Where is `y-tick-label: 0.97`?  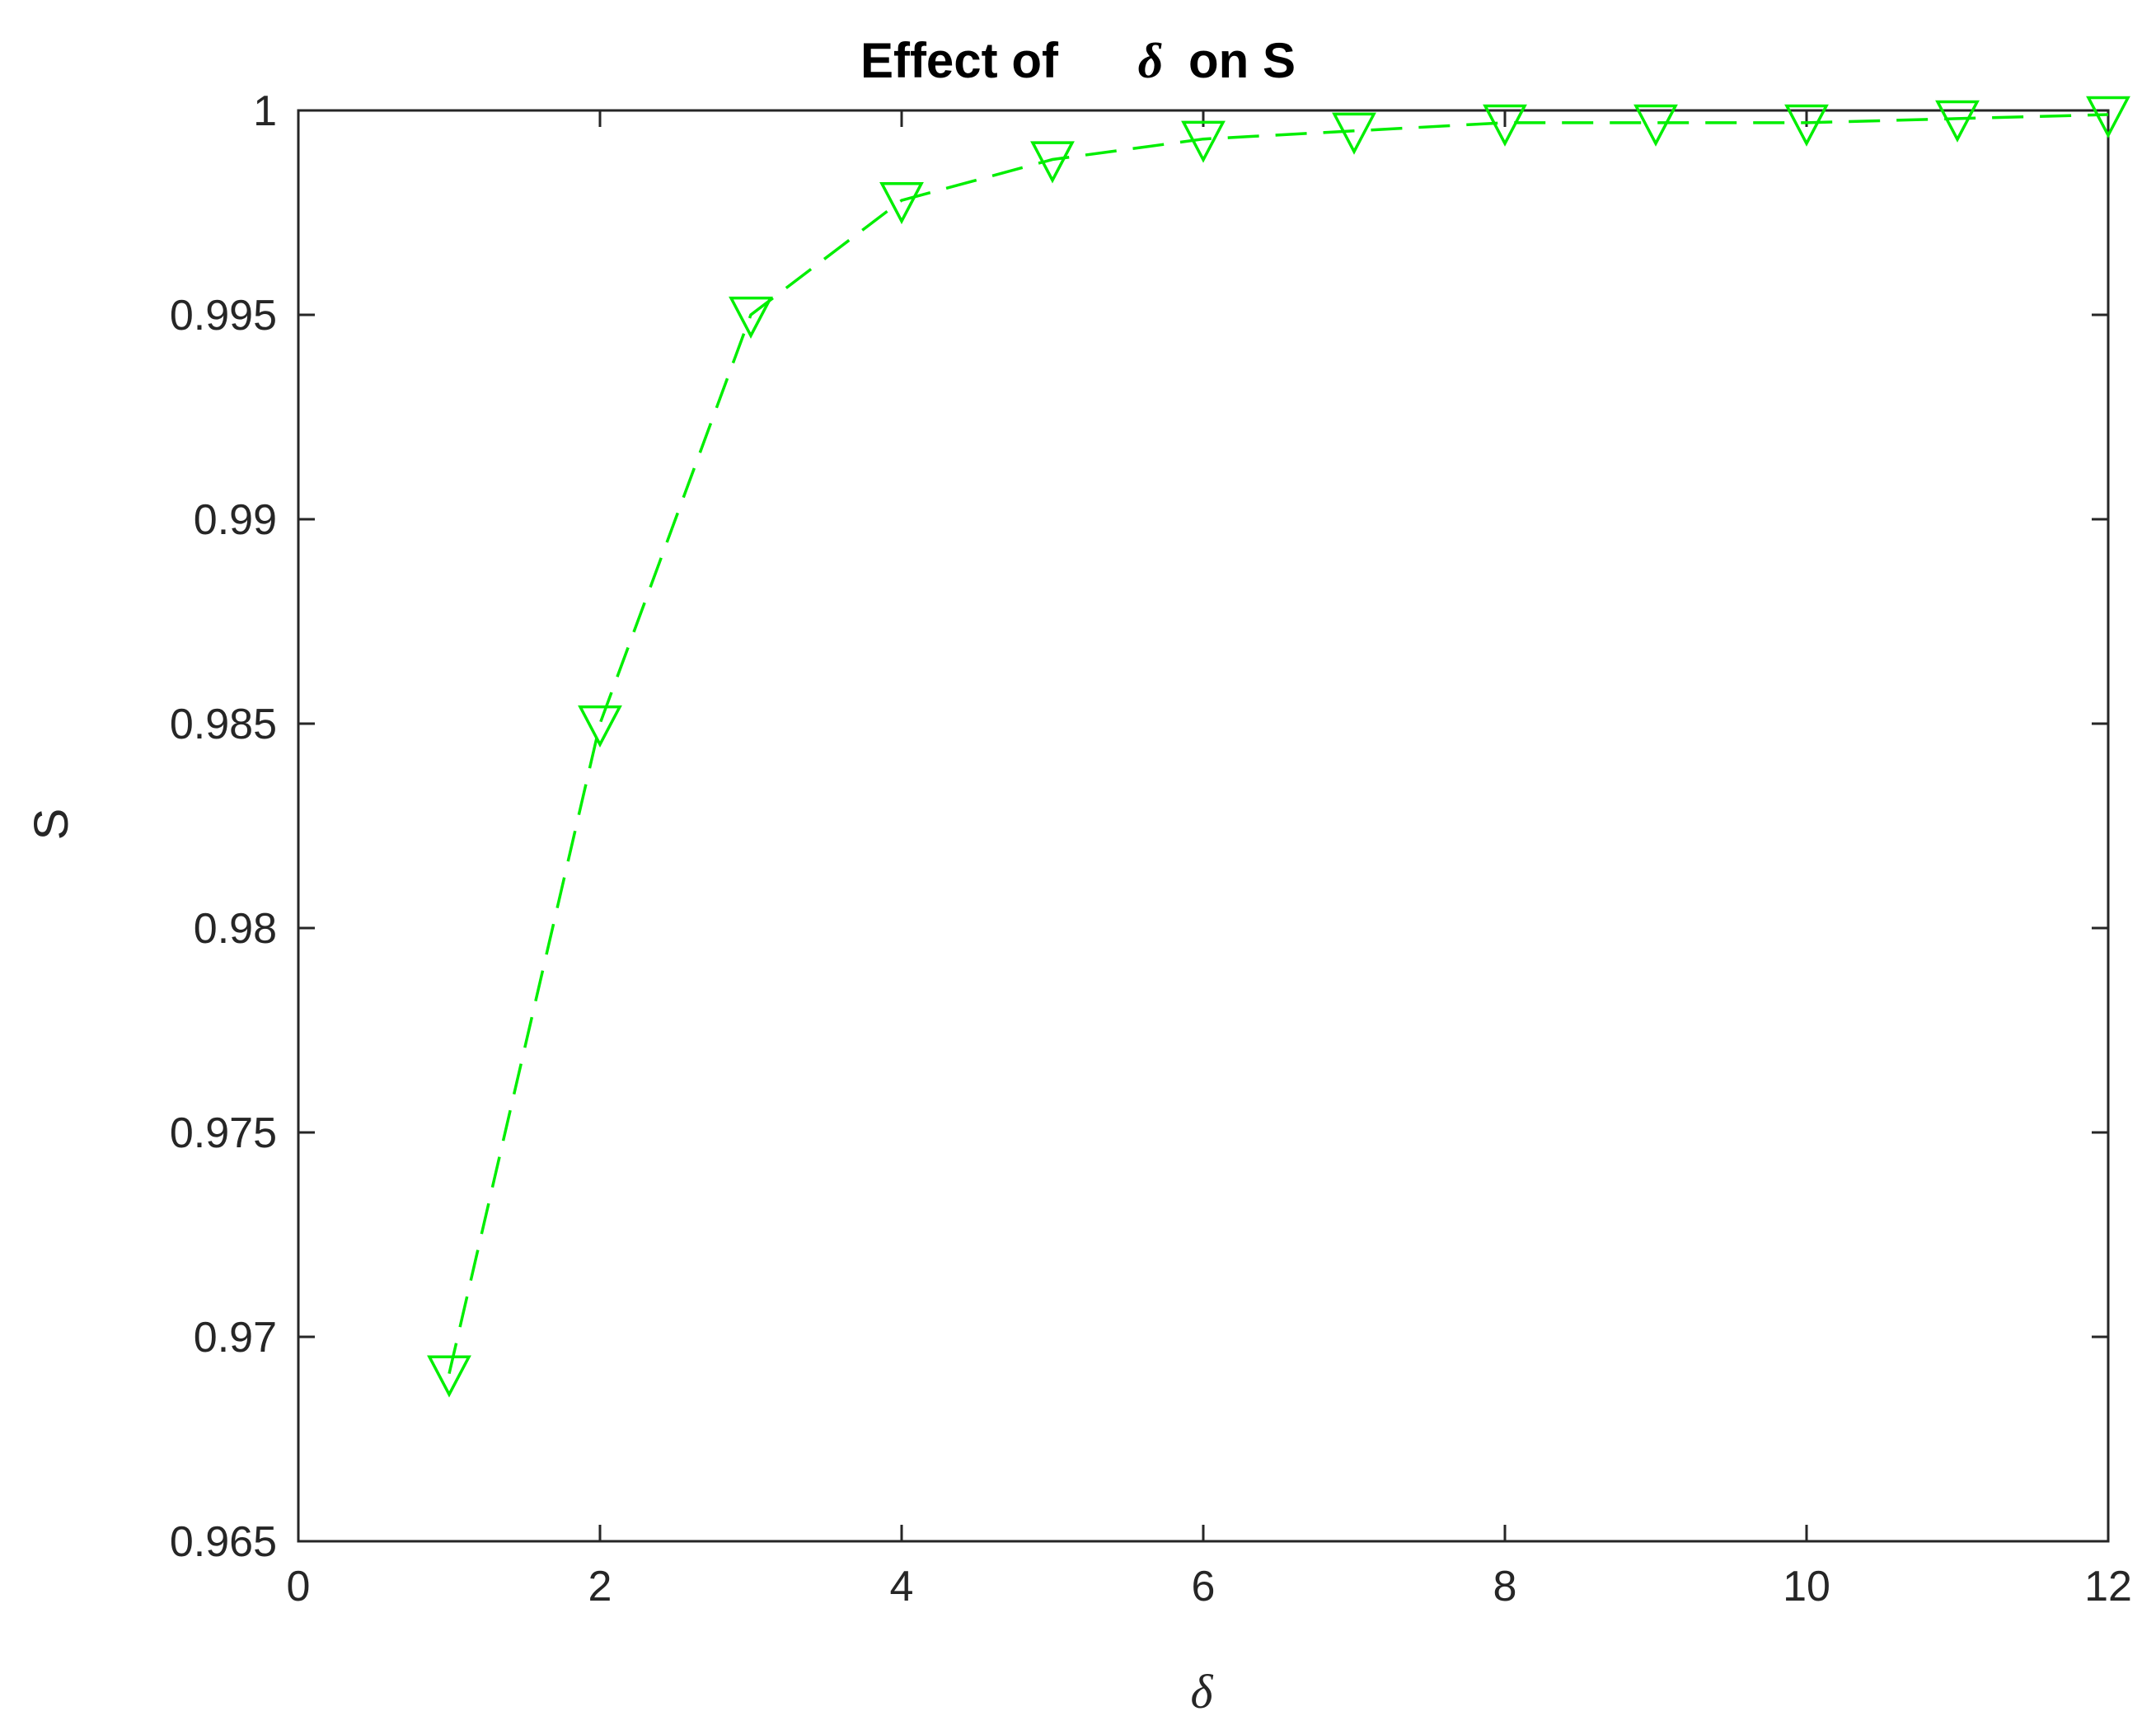
y-tick-label: 0.97 is located at coordinates (235, 1338).